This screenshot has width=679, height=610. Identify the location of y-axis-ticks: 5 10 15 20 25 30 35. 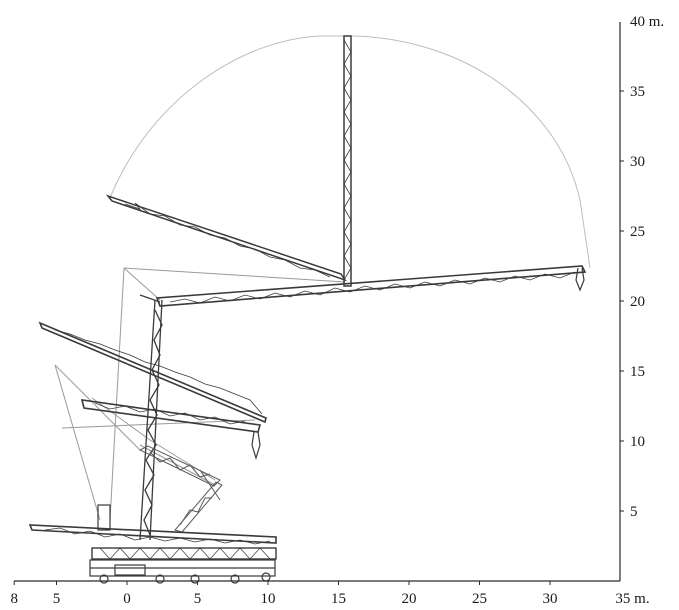
(632, 302).